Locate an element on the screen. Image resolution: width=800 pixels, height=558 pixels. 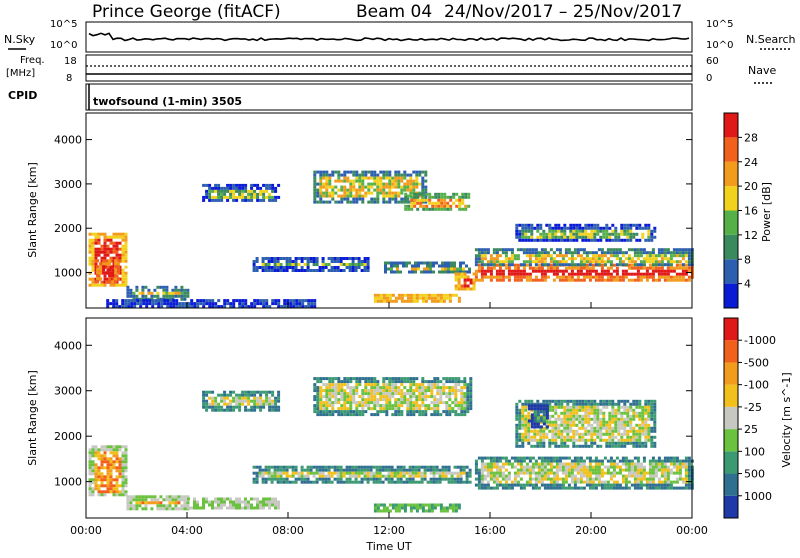
colorbar-tick-label: 28 is located at coordinates (751, 137).